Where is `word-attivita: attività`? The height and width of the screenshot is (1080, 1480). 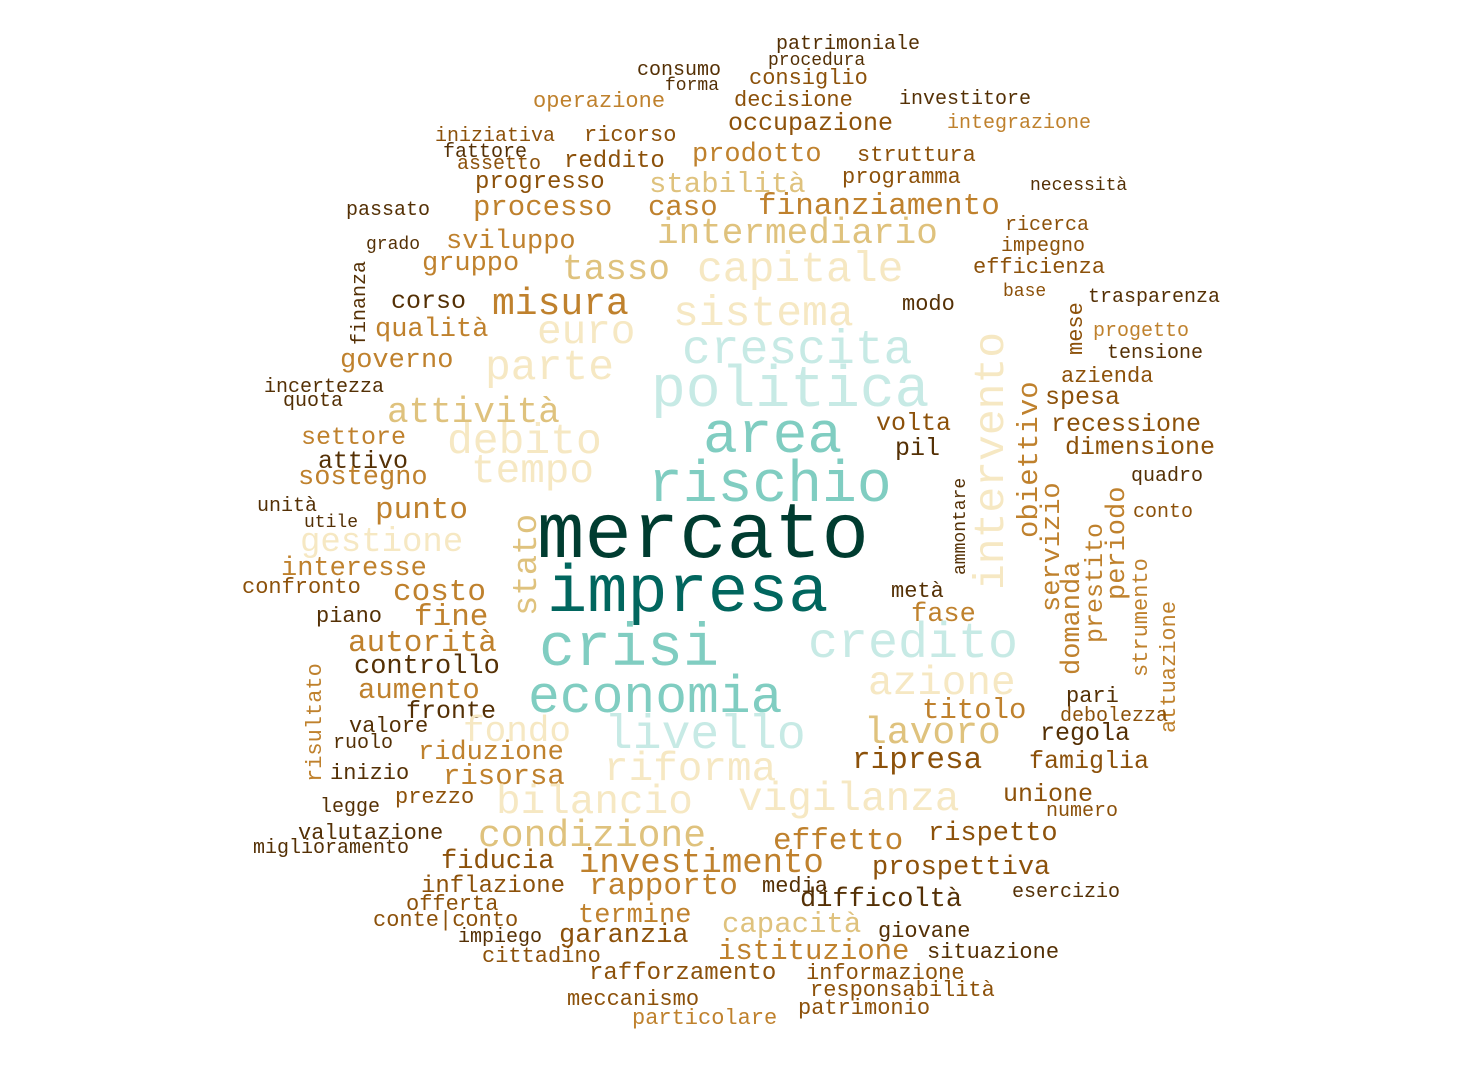 word-attivita: attività is located at coordinates (473, 412).